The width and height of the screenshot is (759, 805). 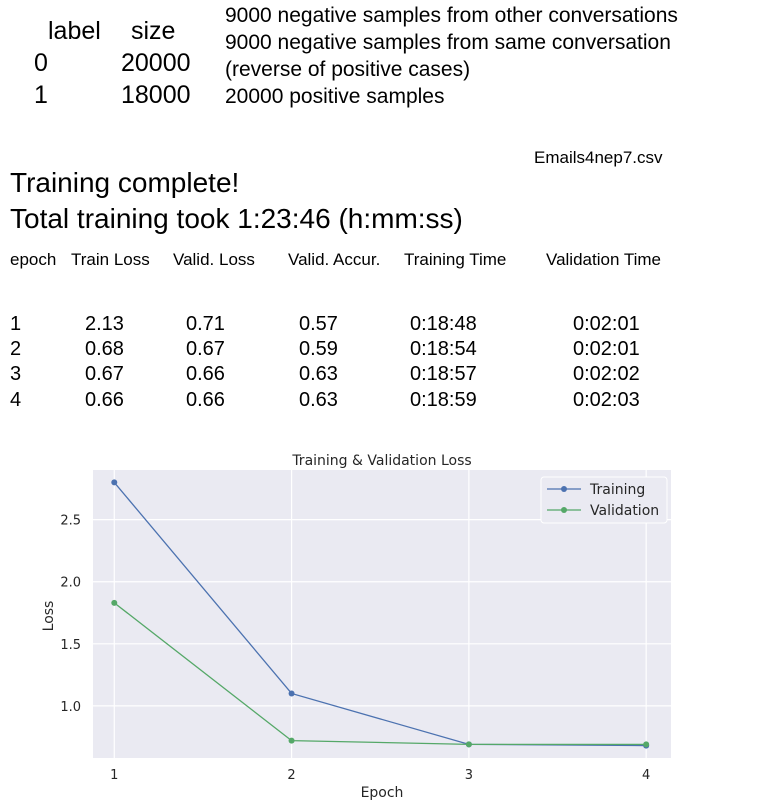 What do you see at coordinates (70, 707) in the screenshot?
I see `y-tick-label: 1.0` at bounding box center [70, 707].